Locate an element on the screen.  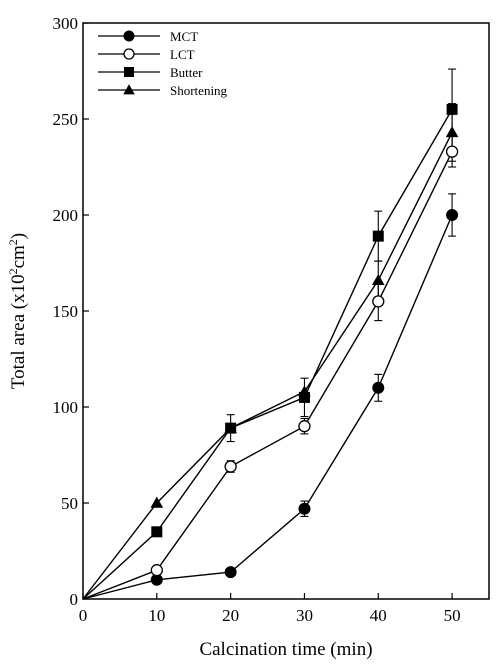
y-axis-label-unit: cm is located at coordinates (18, 256).